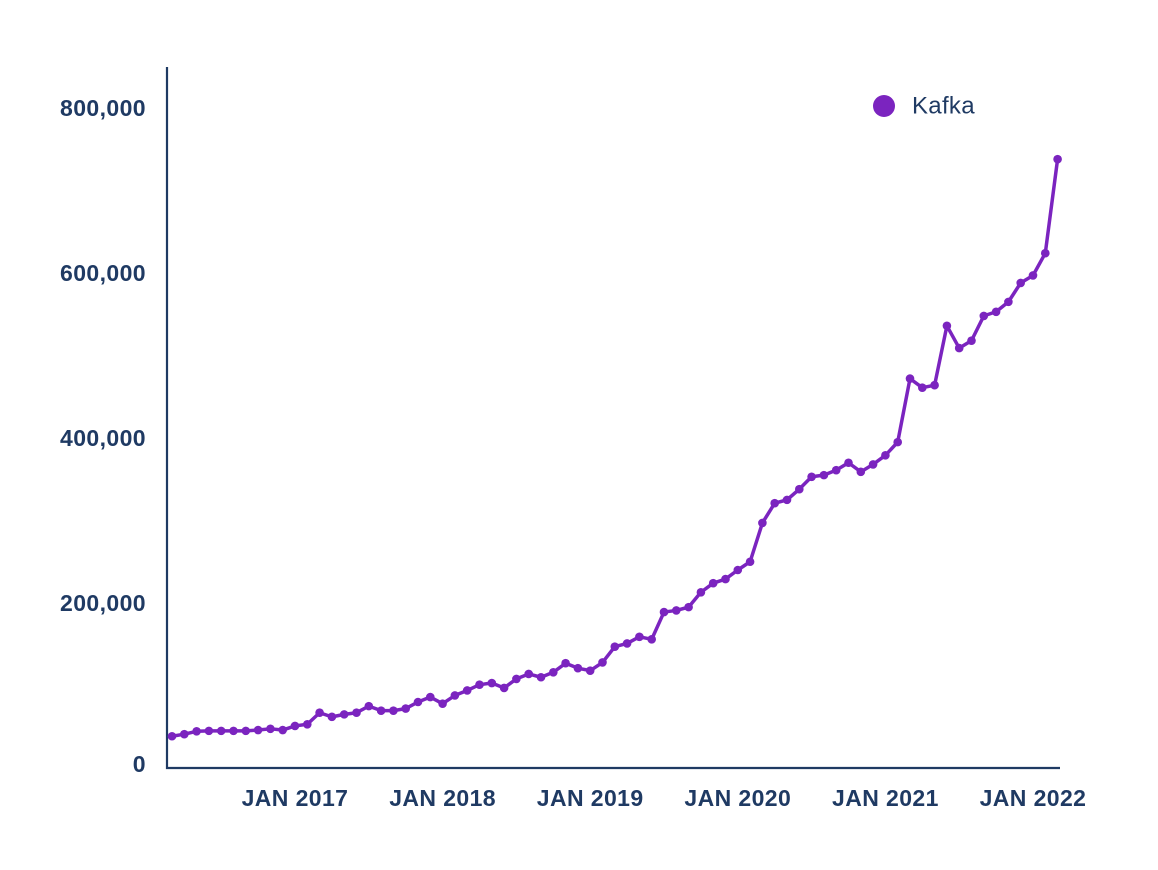 The image size is (1158, 870). I want to click on x-axis-label: JAN 2020, so click(737, 798).